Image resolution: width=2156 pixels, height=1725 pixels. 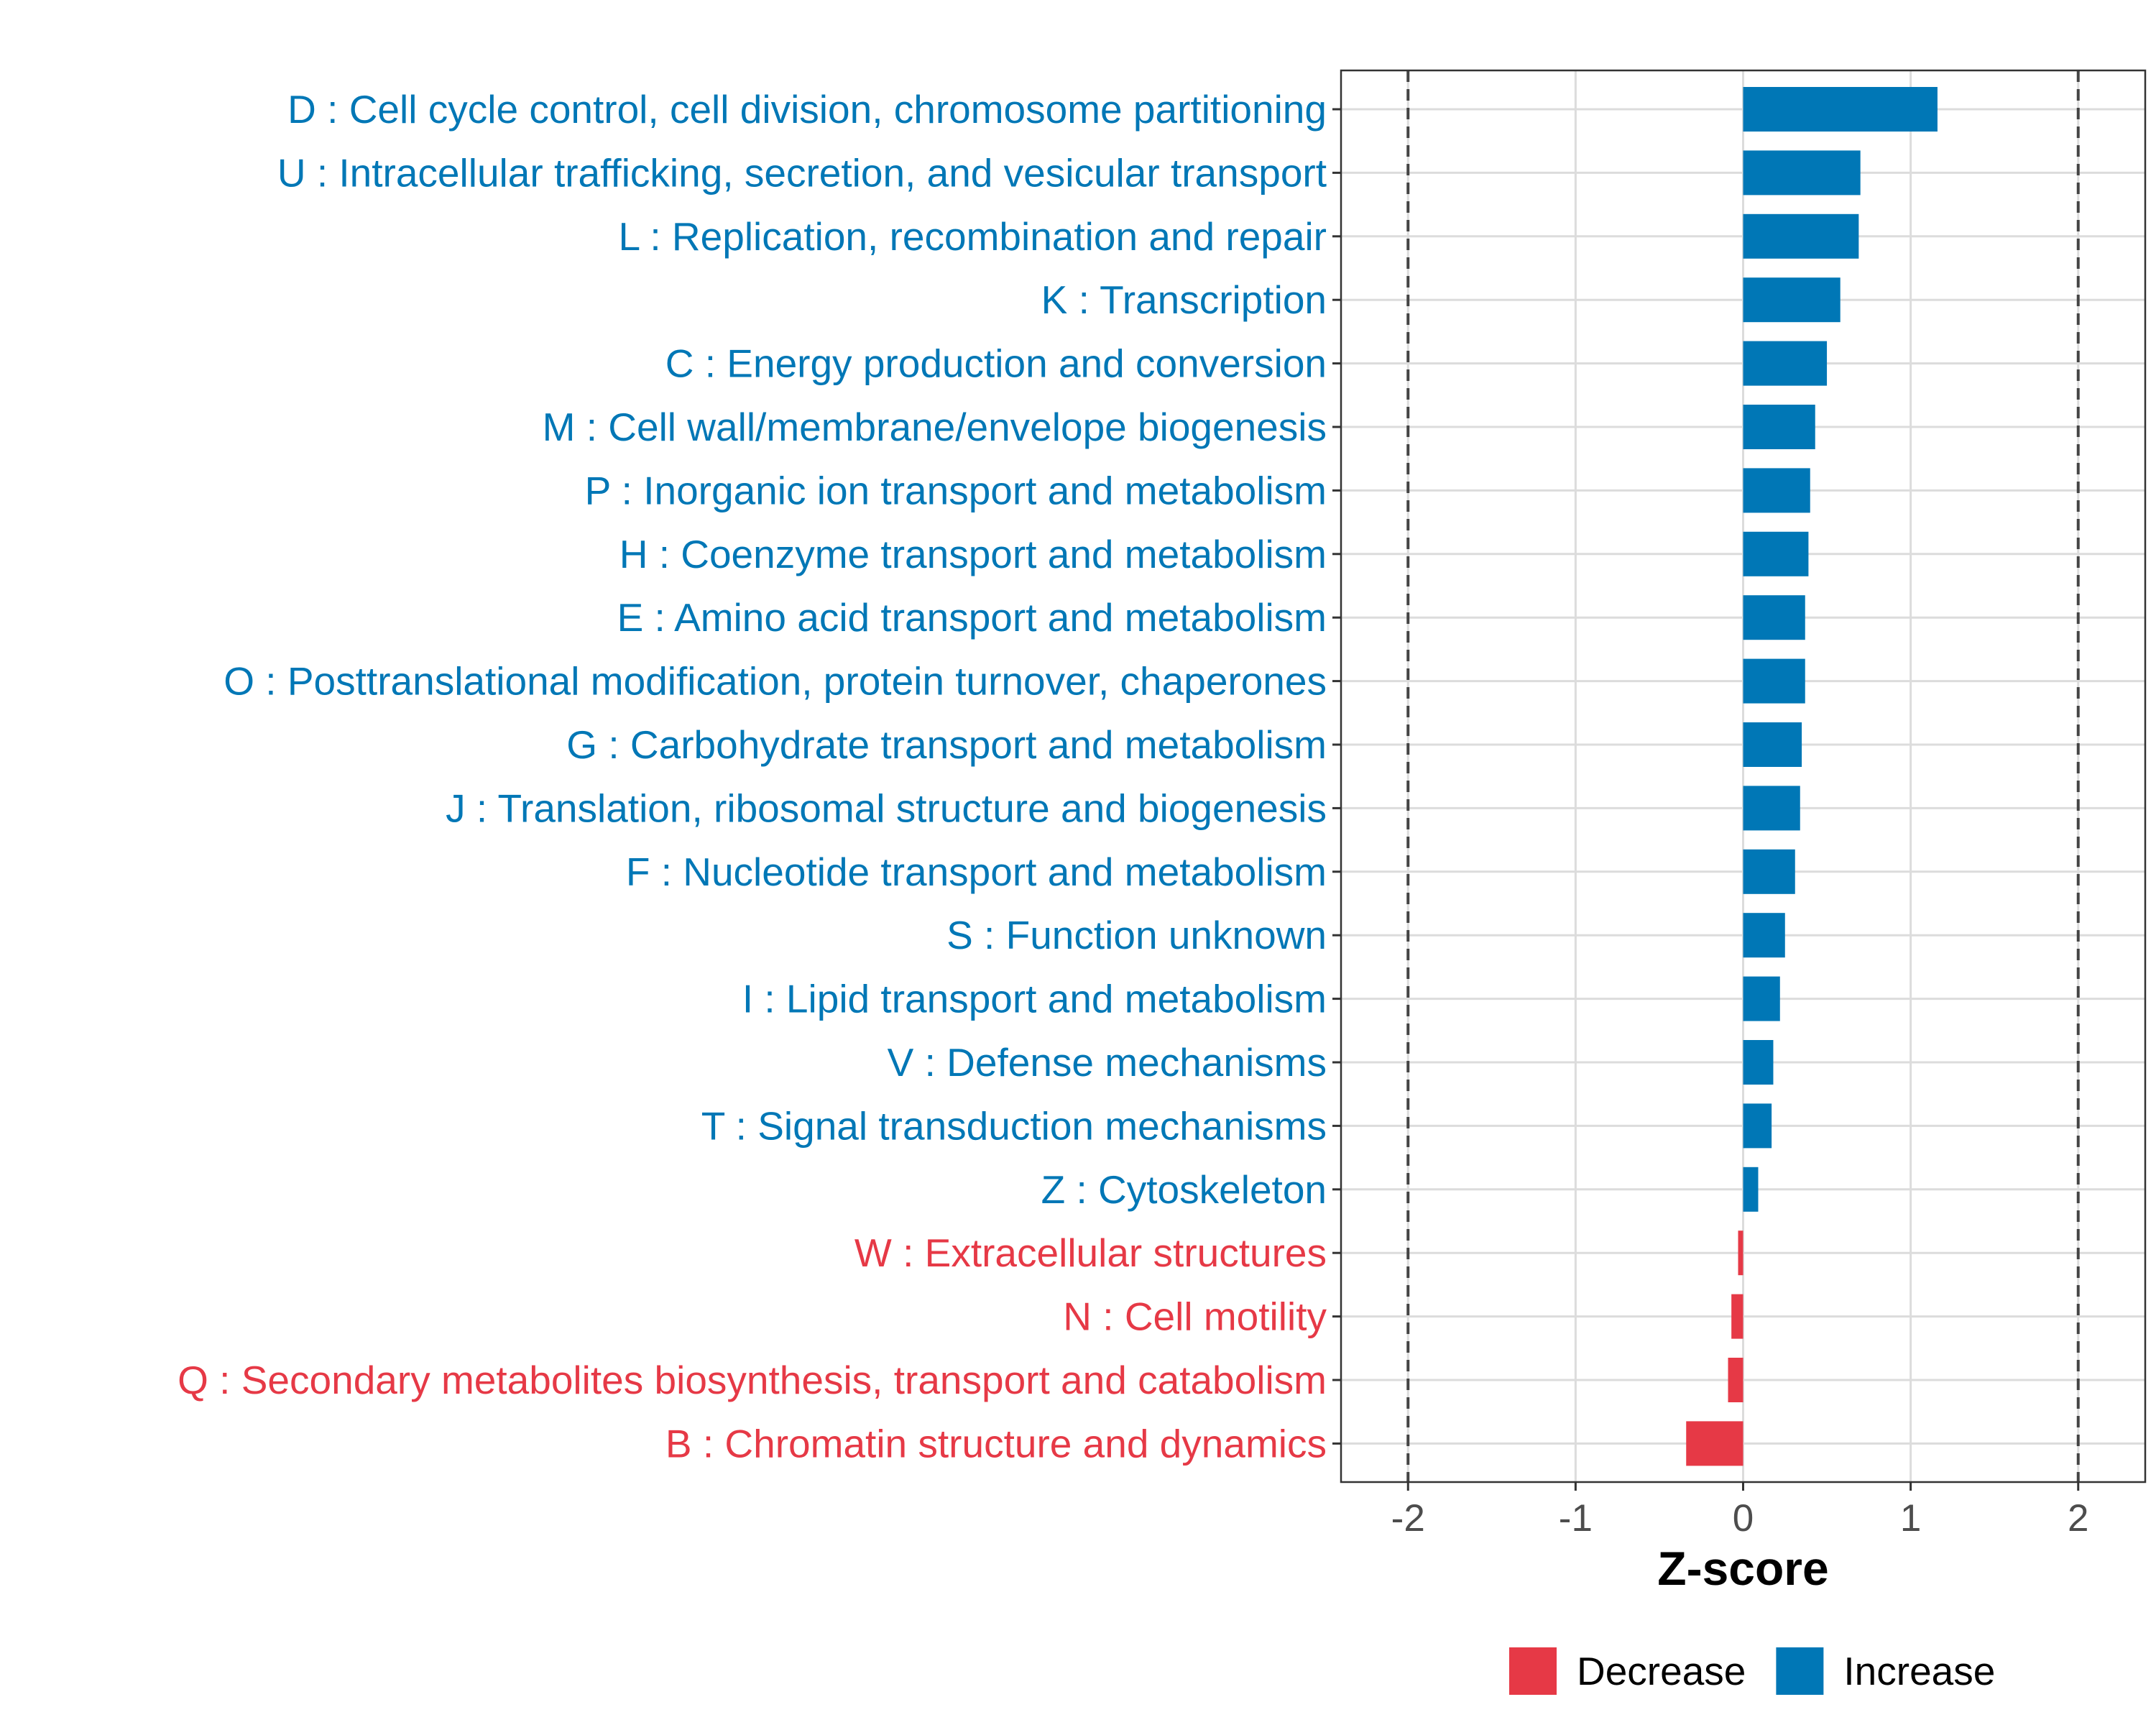 What do you see at coordinates (1034, 999) in the screenshot?
I see `y-tick-label: I : Lipid transport and metabolism` at bounding box center [1034, 999].